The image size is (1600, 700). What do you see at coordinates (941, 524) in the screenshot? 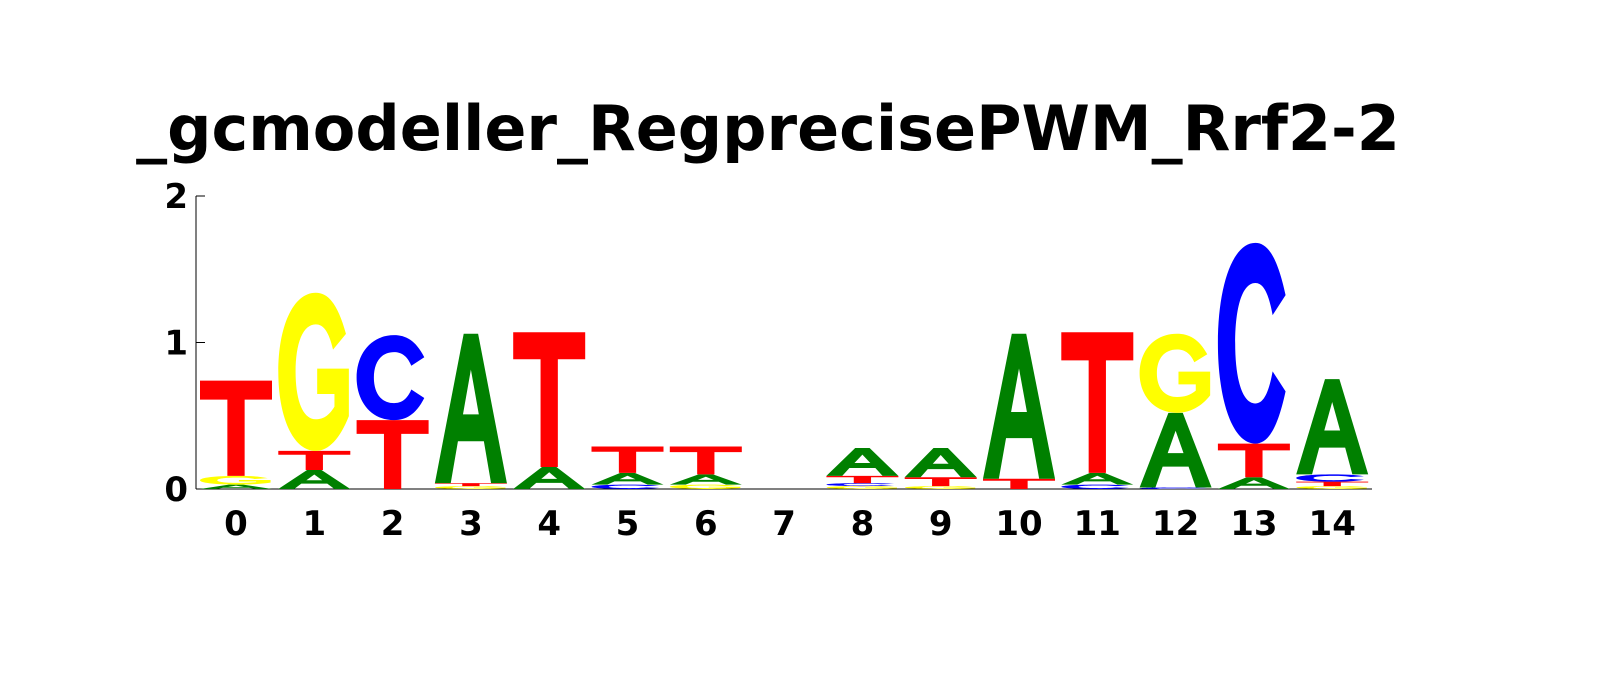
I see `x-tick-label: 9` at bounding box center [941, 524].